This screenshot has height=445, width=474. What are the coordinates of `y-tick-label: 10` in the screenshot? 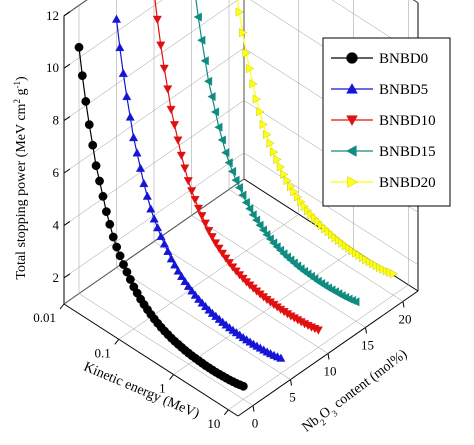 It's located at (52, 67).